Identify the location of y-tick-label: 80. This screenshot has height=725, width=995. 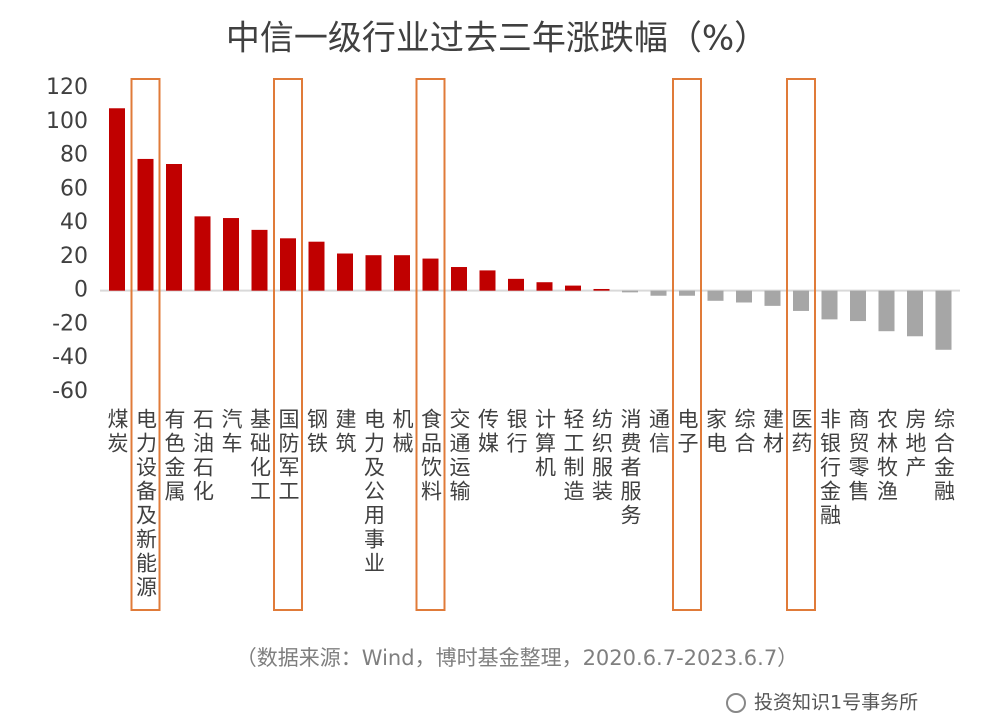
(74, 155).